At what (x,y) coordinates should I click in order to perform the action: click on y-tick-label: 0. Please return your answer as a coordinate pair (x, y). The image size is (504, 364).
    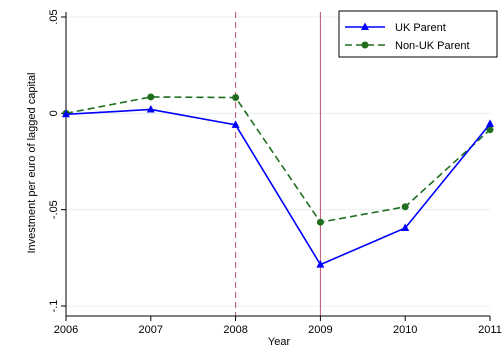
    Looking at the image, I should click on (54, 113).